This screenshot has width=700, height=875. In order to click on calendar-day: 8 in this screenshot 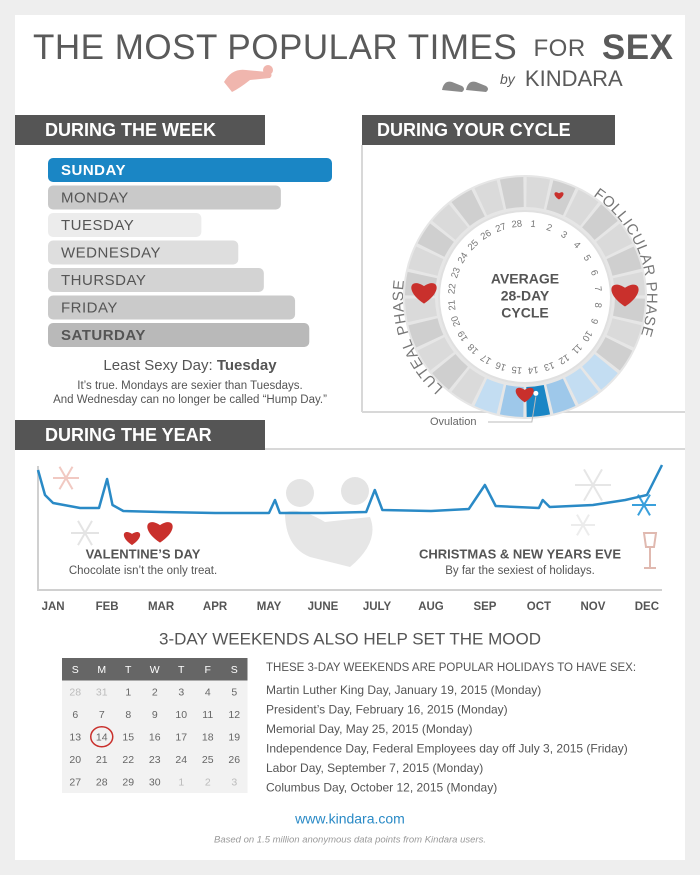, I will do `click(128, 715)`.